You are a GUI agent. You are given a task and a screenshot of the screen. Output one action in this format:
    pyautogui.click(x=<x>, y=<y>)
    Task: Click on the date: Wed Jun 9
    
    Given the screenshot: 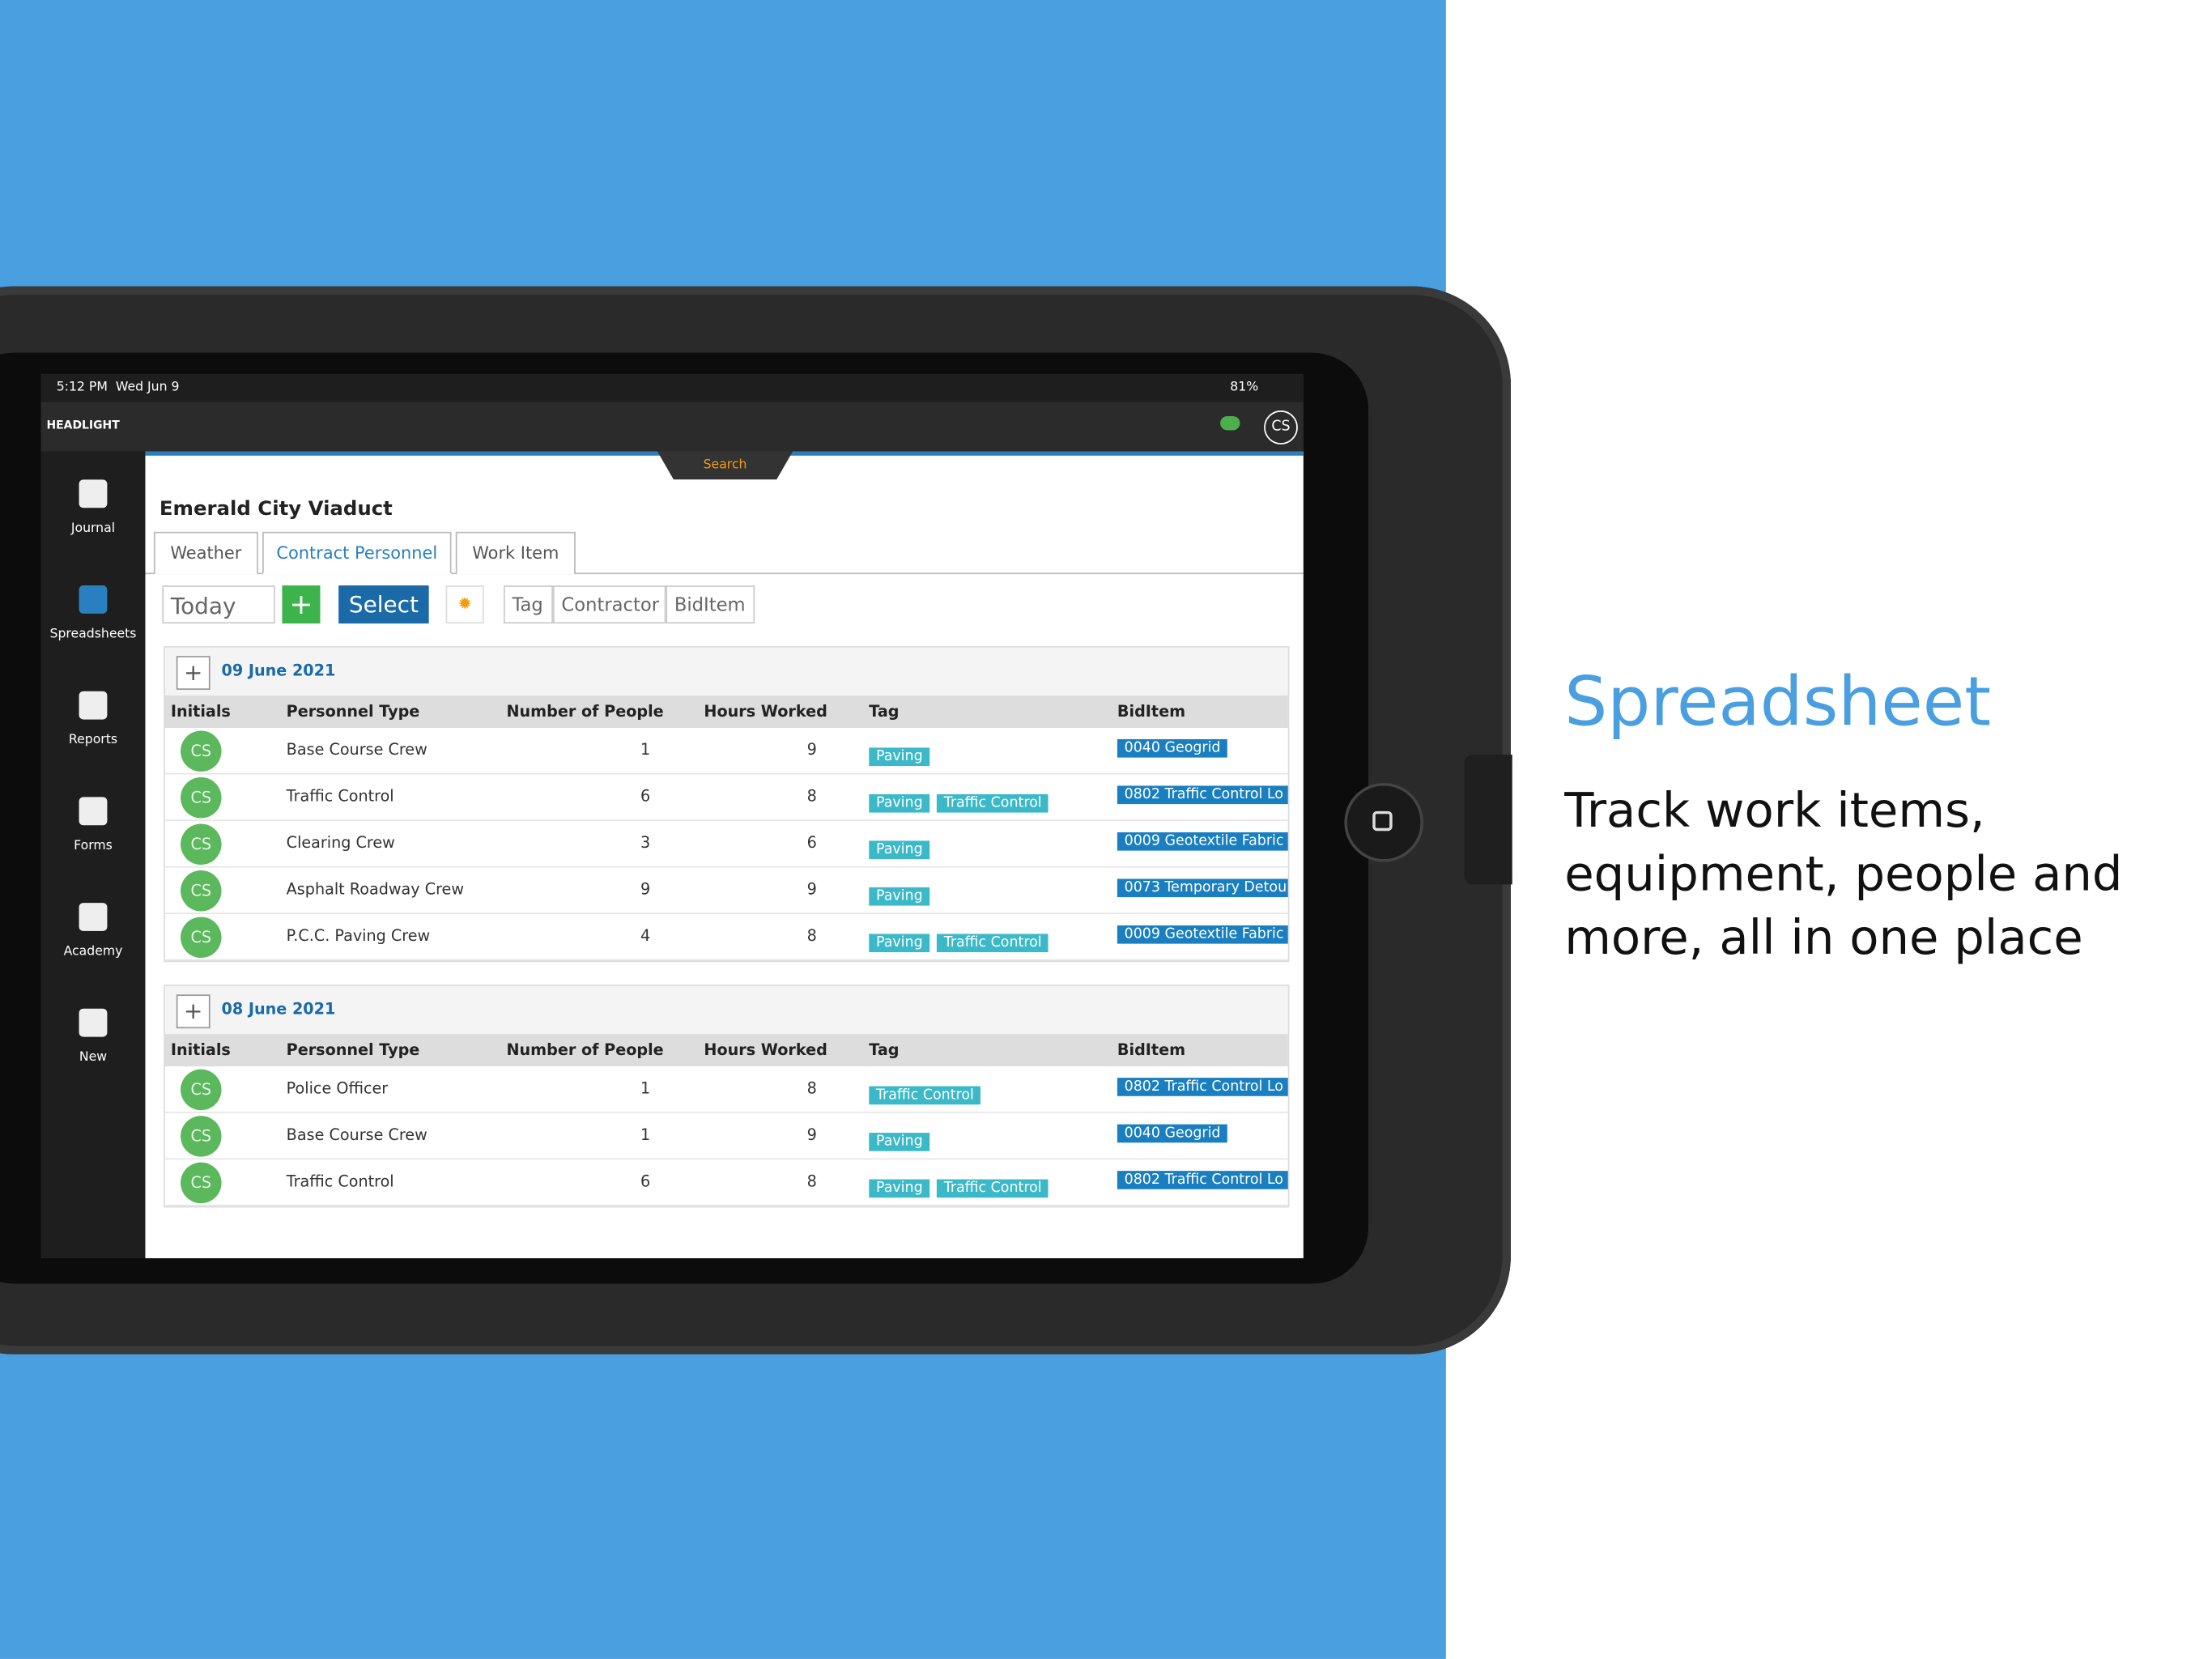 What is the action you would take?
    pyautogui.click(x=147, y=388)
    